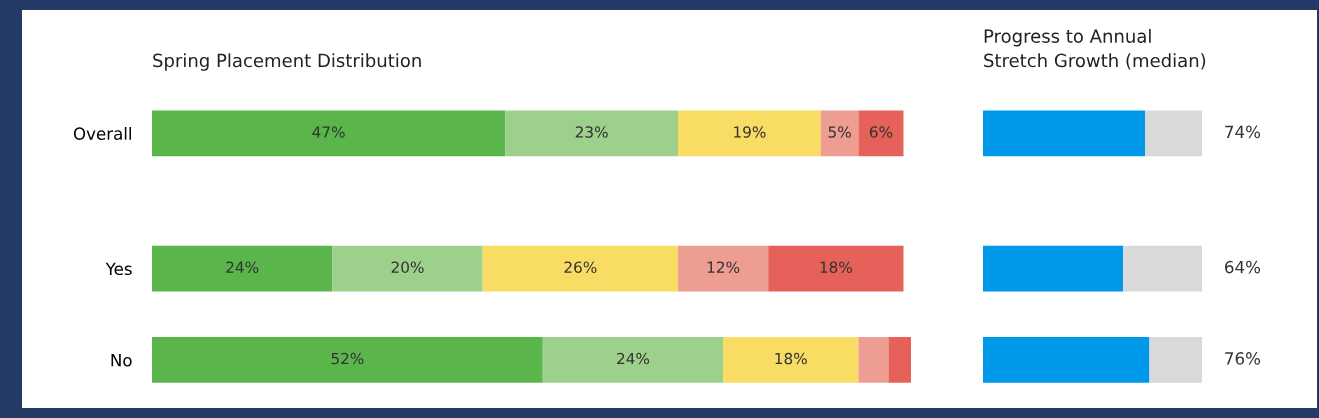 The image size is (1319, 418). I want to click on data-label: 5%, so click(839, 132).